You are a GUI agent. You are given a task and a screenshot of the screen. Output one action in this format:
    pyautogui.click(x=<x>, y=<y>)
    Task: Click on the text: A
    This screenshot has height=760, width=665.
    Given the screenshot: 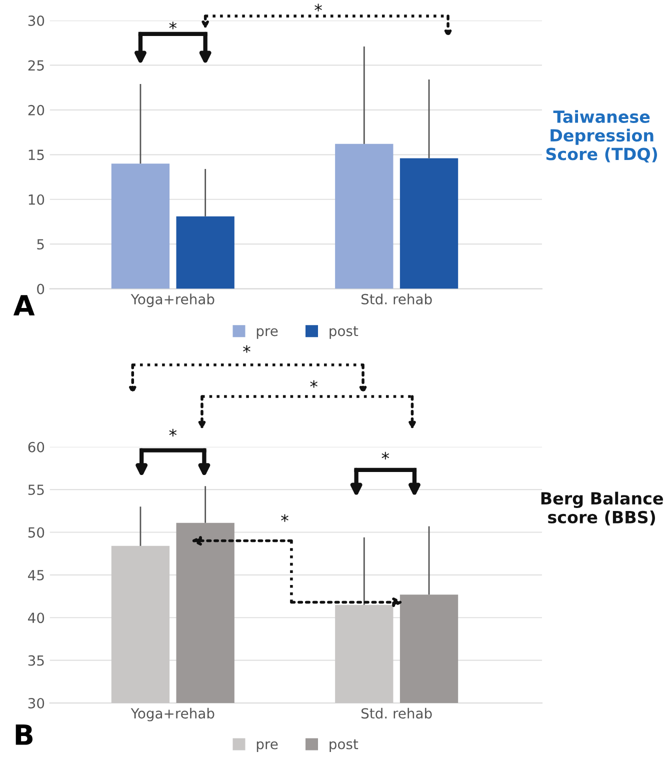 What is the action you would take?
    pyautogui.click(x=24, y=305)
    